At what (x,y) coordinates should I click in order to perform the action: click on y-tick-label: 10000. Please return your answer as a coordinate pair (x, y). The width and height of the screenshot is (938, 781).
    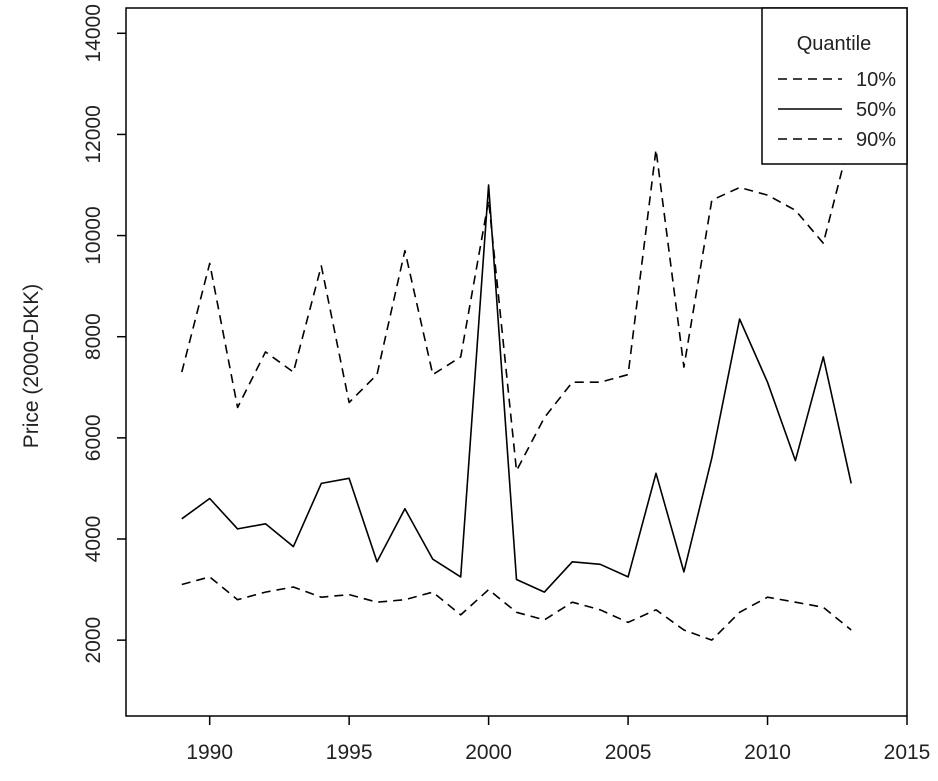
    Looking at the image, I should click on (93, 235).